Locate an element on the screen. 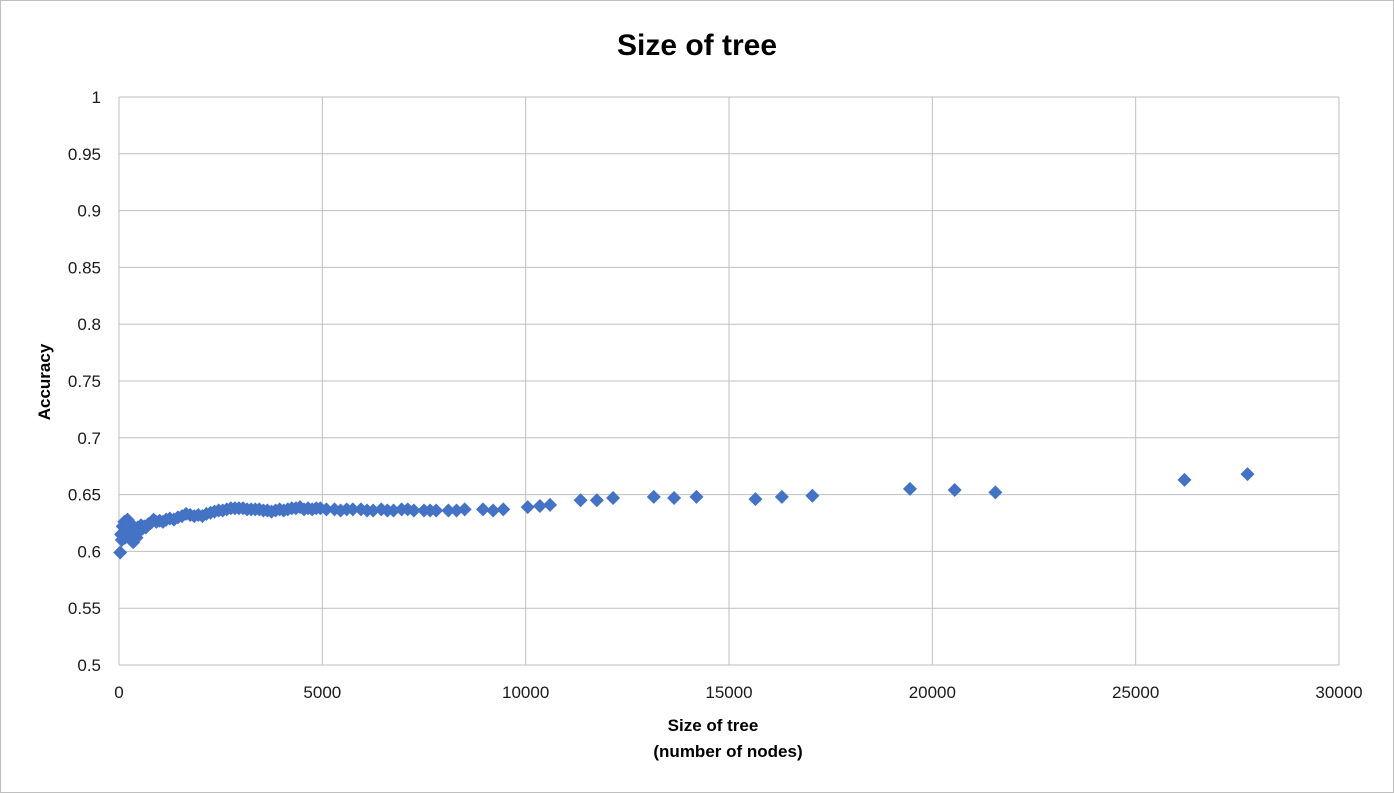 The height and width of the screenshot is (793, 1394). y-tick-label: 0.95 is located at coordinates (84, 154).